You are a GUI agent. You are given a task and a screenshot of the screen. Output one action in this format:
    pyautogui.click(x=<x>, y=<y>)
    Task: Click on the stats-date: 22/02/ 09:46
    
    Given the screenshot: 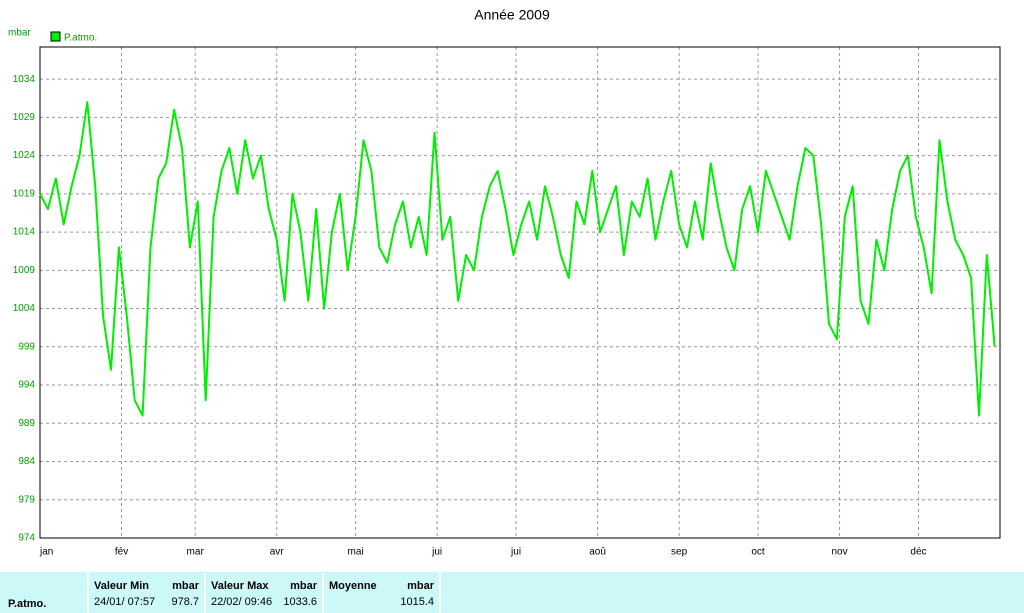 What is the action you would take?
    pyautogui.click(x=241, y=602)
    